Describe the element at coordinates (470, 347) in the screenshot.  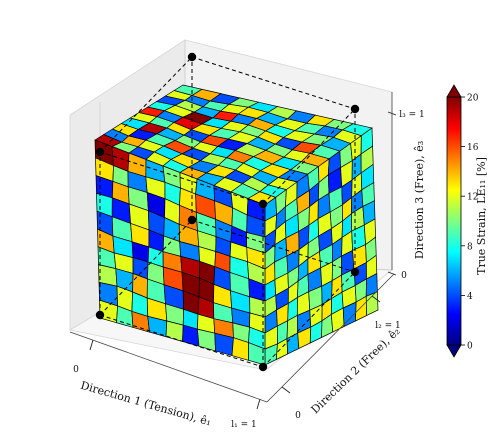
I see `colorbar-tick-label: 0` at that location.